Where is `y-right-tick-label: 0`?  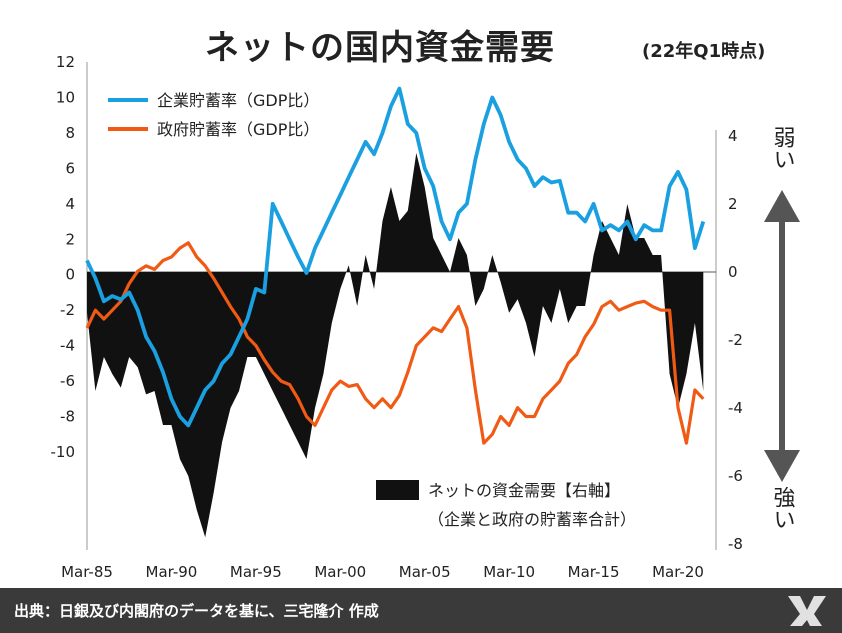
y-right-tick-label: 0 is located at coordinates (733, 272).